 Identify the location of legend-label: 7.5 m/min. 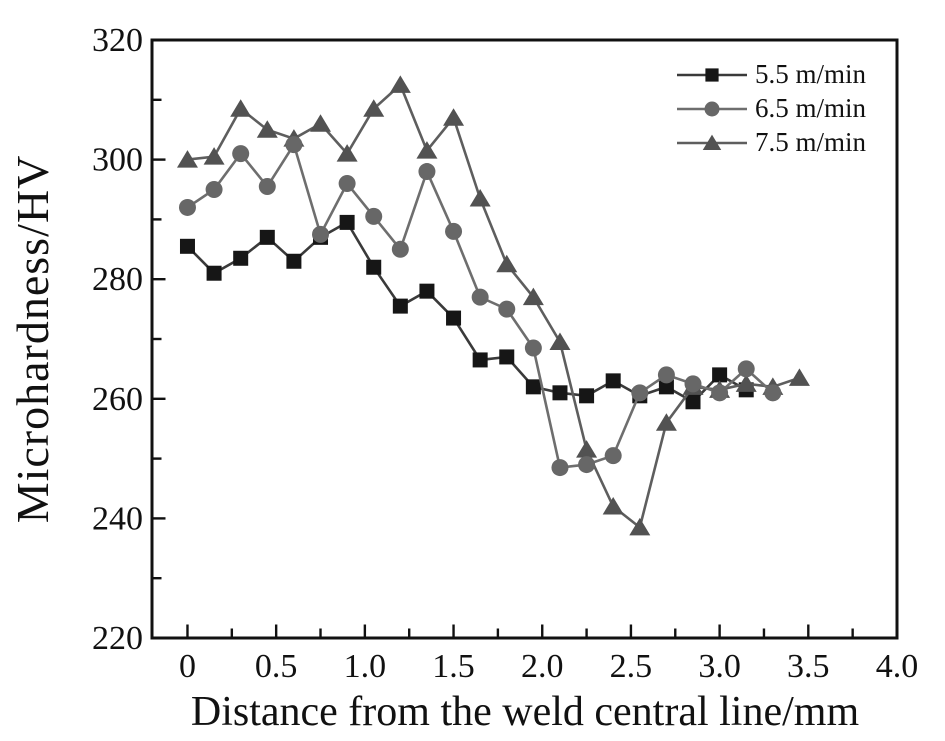
(811, 142).